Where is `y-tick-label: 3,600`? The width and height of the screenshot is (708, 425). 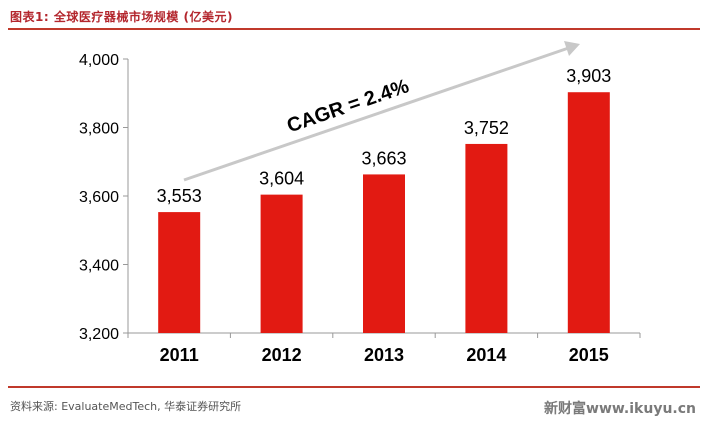
y-tick-label: 3,600 is located at coordinates (99, 197).